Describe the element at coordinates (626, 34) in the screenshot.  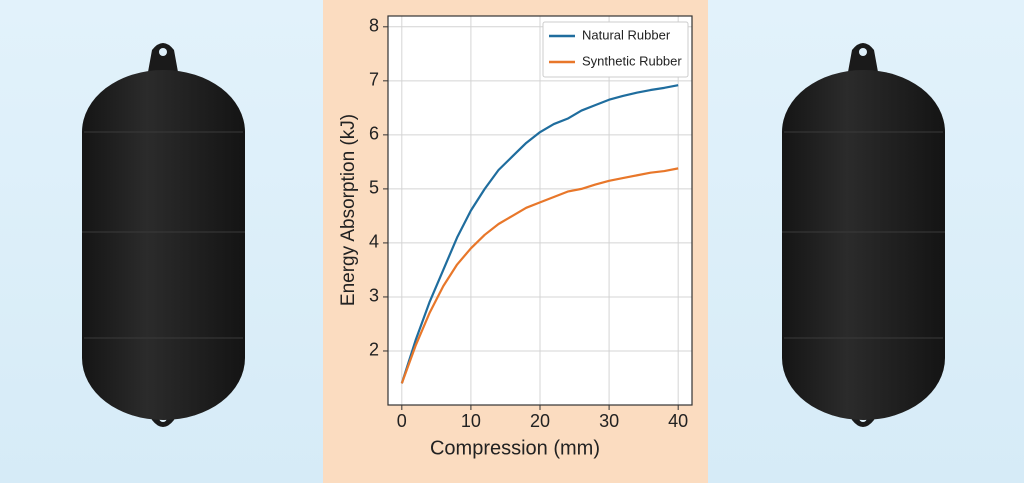
I see `legend-label: Natural Rubber` at that location.